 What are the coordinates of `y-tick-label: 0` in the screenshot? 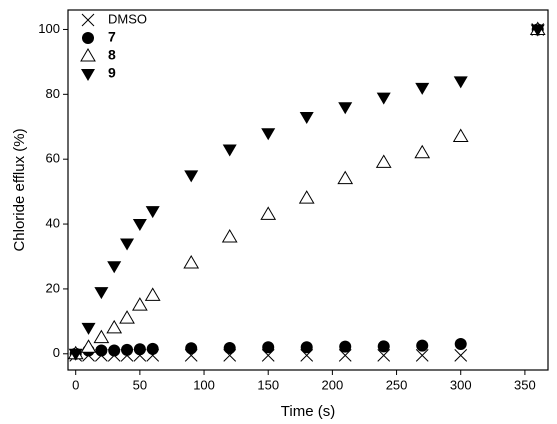 It's located at (56, 352).